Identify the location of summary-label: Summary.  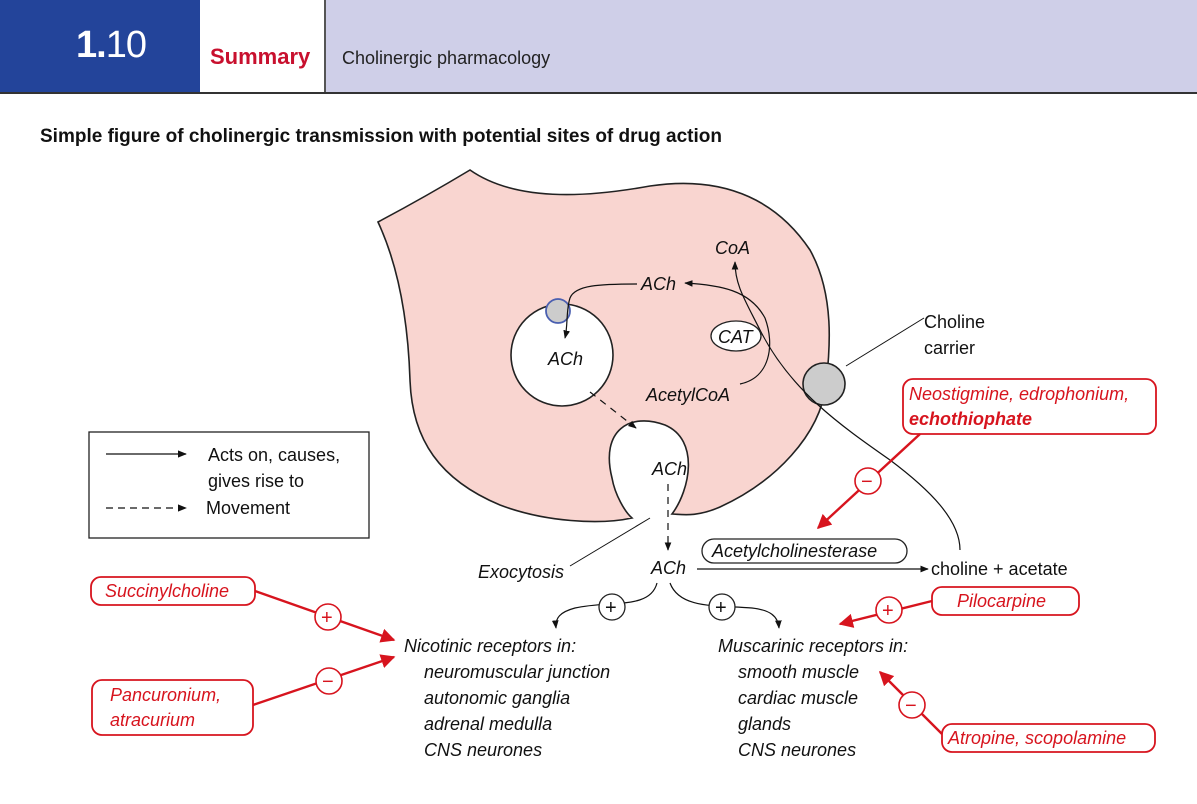
(260, 56).